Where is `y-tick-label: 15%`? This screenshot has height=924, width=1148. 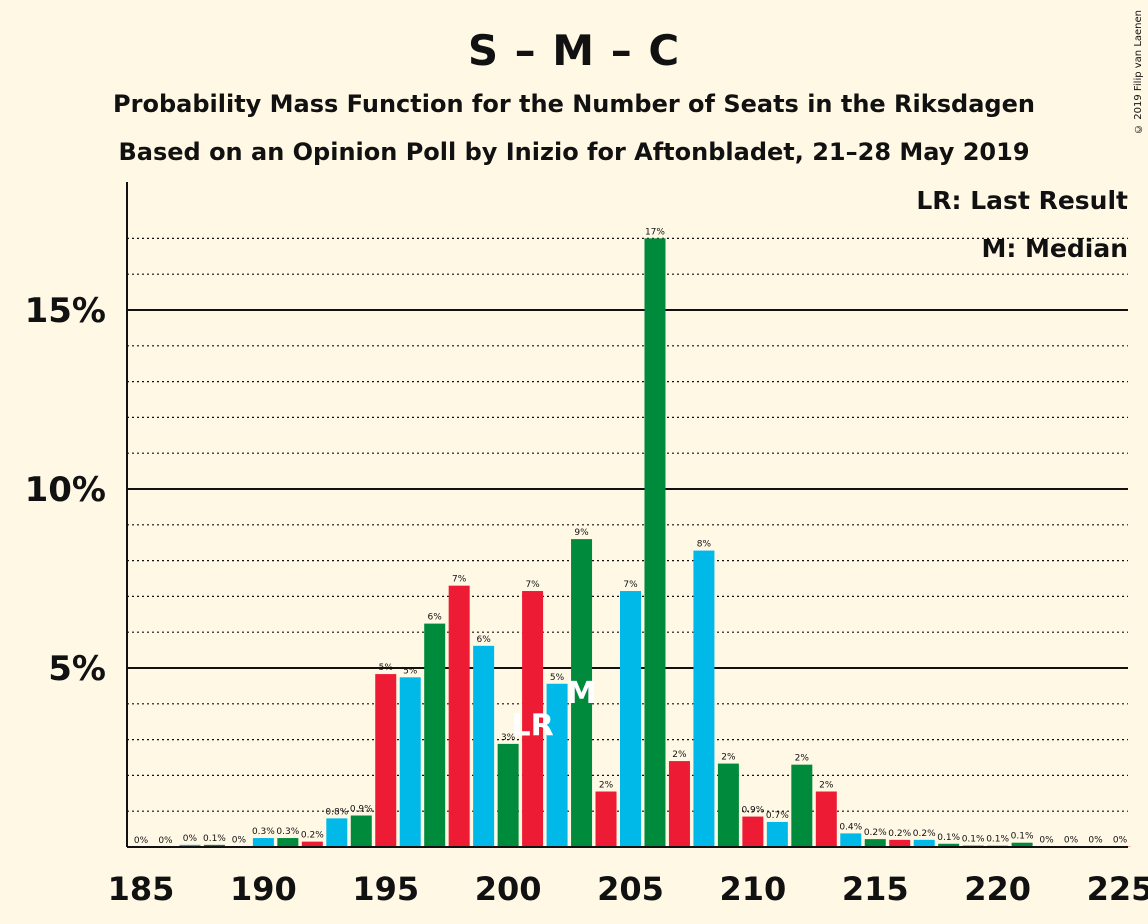
y-tick-label: 15% is located at coordinates (65, 311).